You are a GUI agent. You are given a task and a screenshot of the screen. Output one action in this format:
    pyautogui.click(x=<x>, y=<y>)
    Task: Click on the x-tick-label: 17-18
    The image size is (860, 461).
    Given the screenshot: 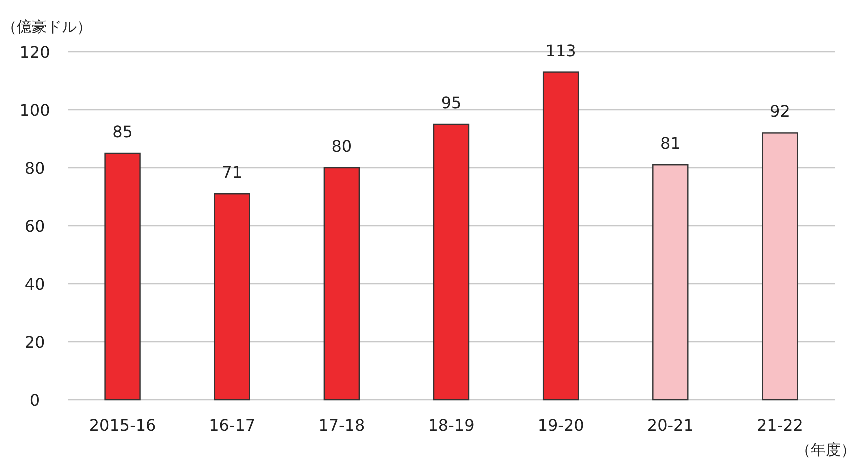 What is the action you would take?
    pyautogui.click(x=342, y=425)
    